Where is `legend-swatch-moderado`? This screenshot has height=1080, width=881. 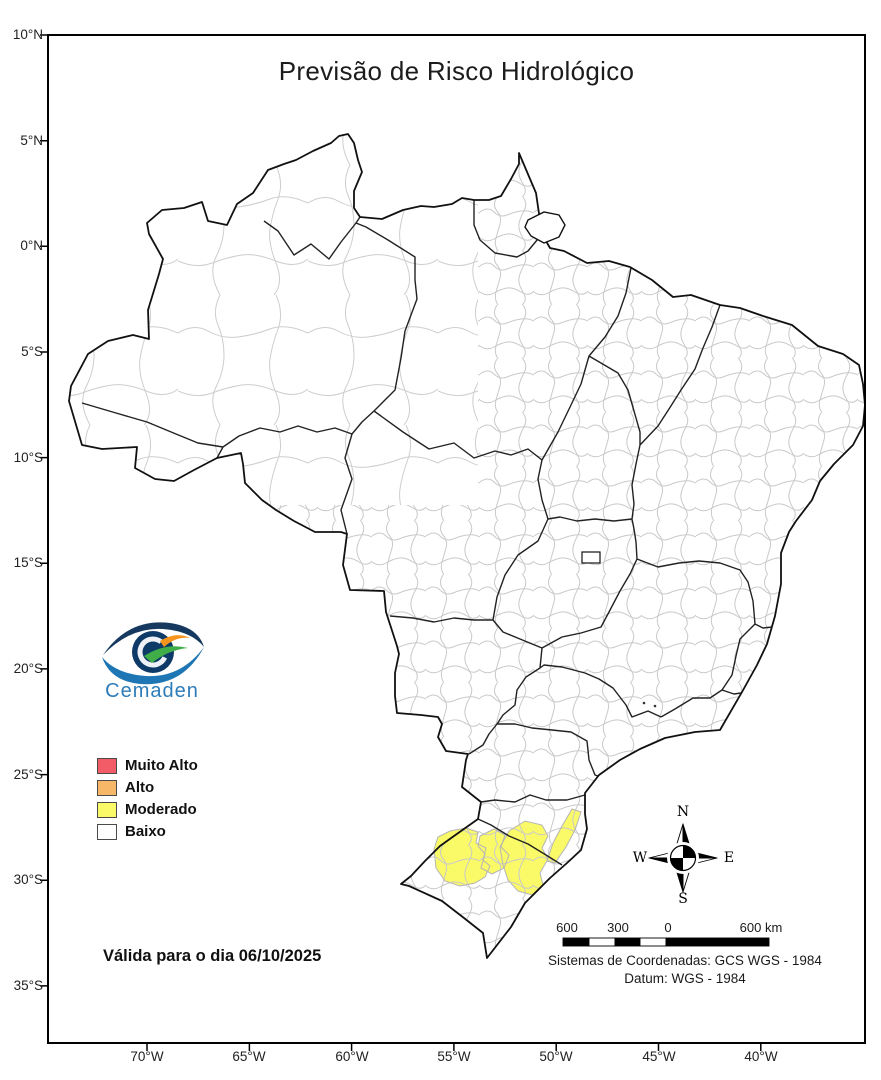 legend-swatch-moderado is located at coordinates (107, 809).